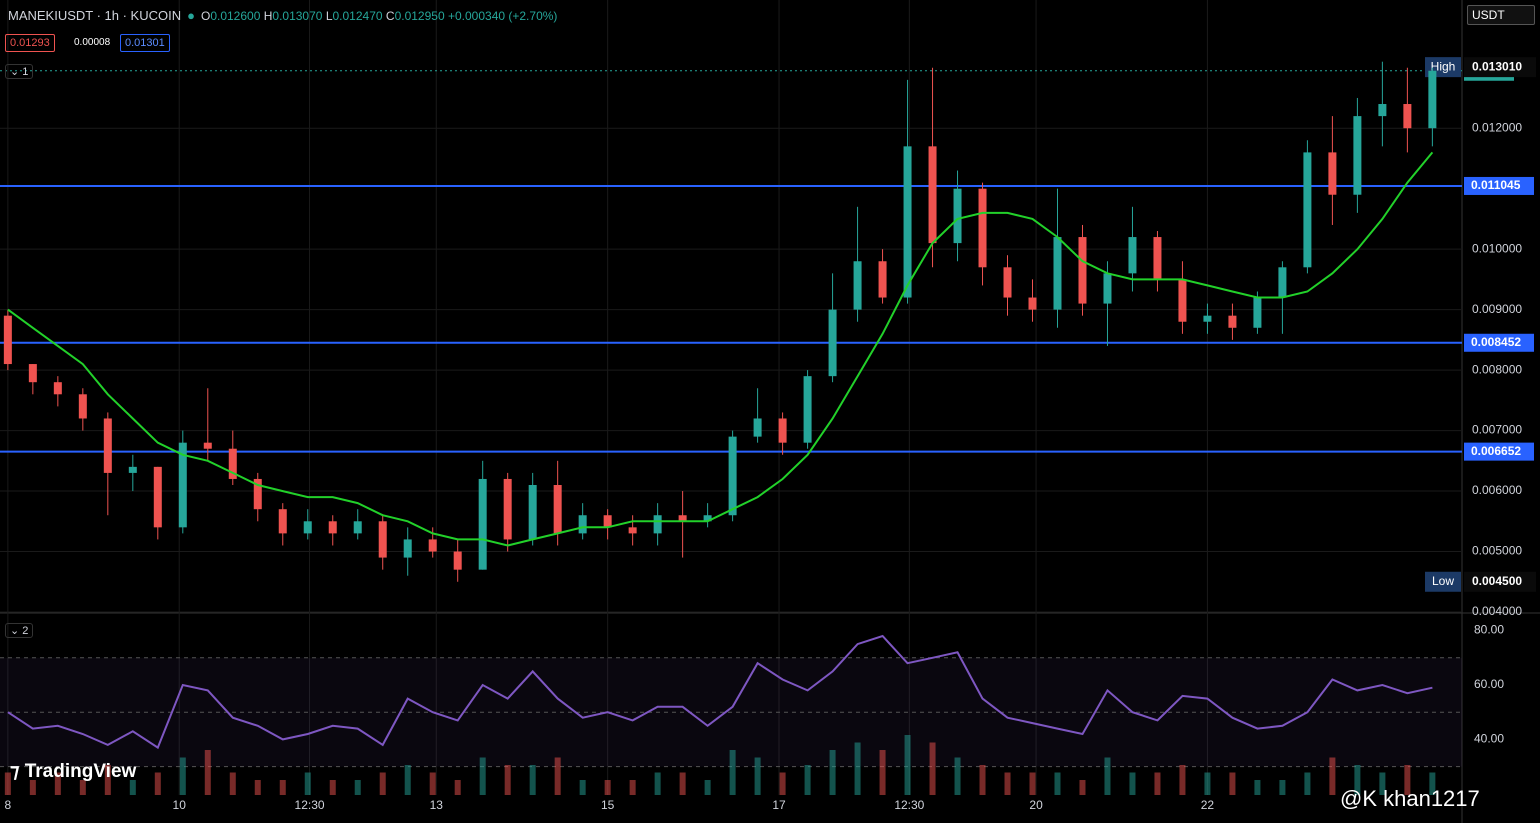 This screenshot has width=1540, height=823. I want to click on h-label: H, so click(268, 15).